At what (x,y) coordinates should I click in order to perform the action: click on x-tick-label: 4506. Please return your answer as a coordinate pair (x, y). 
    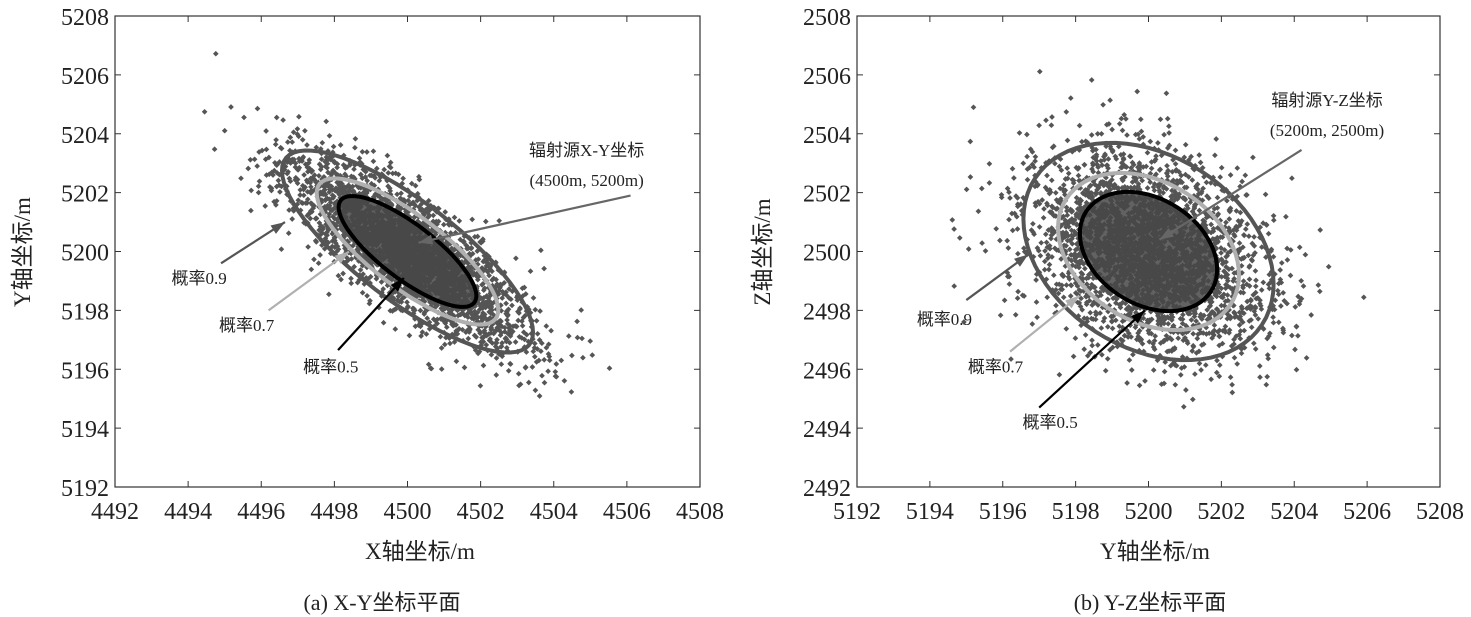
    Looking at the image, I should click on (627, 512).